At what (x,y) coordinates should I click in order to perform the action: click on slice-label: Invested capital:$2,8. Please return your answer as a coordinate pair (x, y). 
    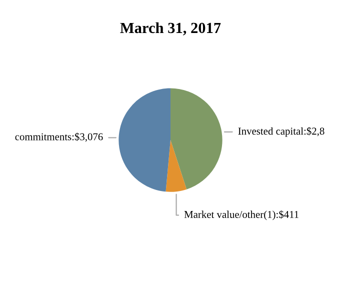
    Looking at the image, I should click on (281, 132).